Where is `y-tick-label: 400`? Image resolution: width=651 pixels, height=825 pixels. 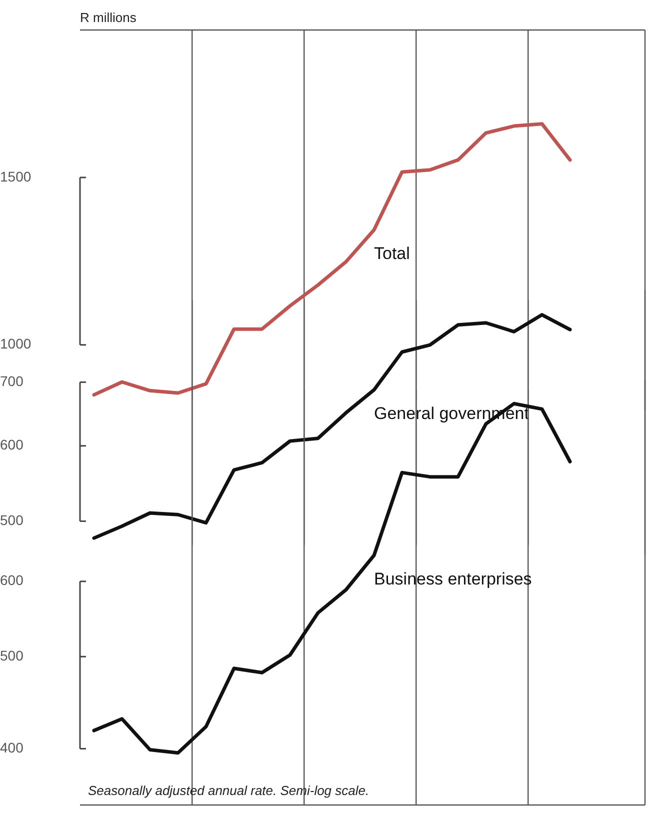
y-tick-label: 400 is located at coordinates (12, 748).